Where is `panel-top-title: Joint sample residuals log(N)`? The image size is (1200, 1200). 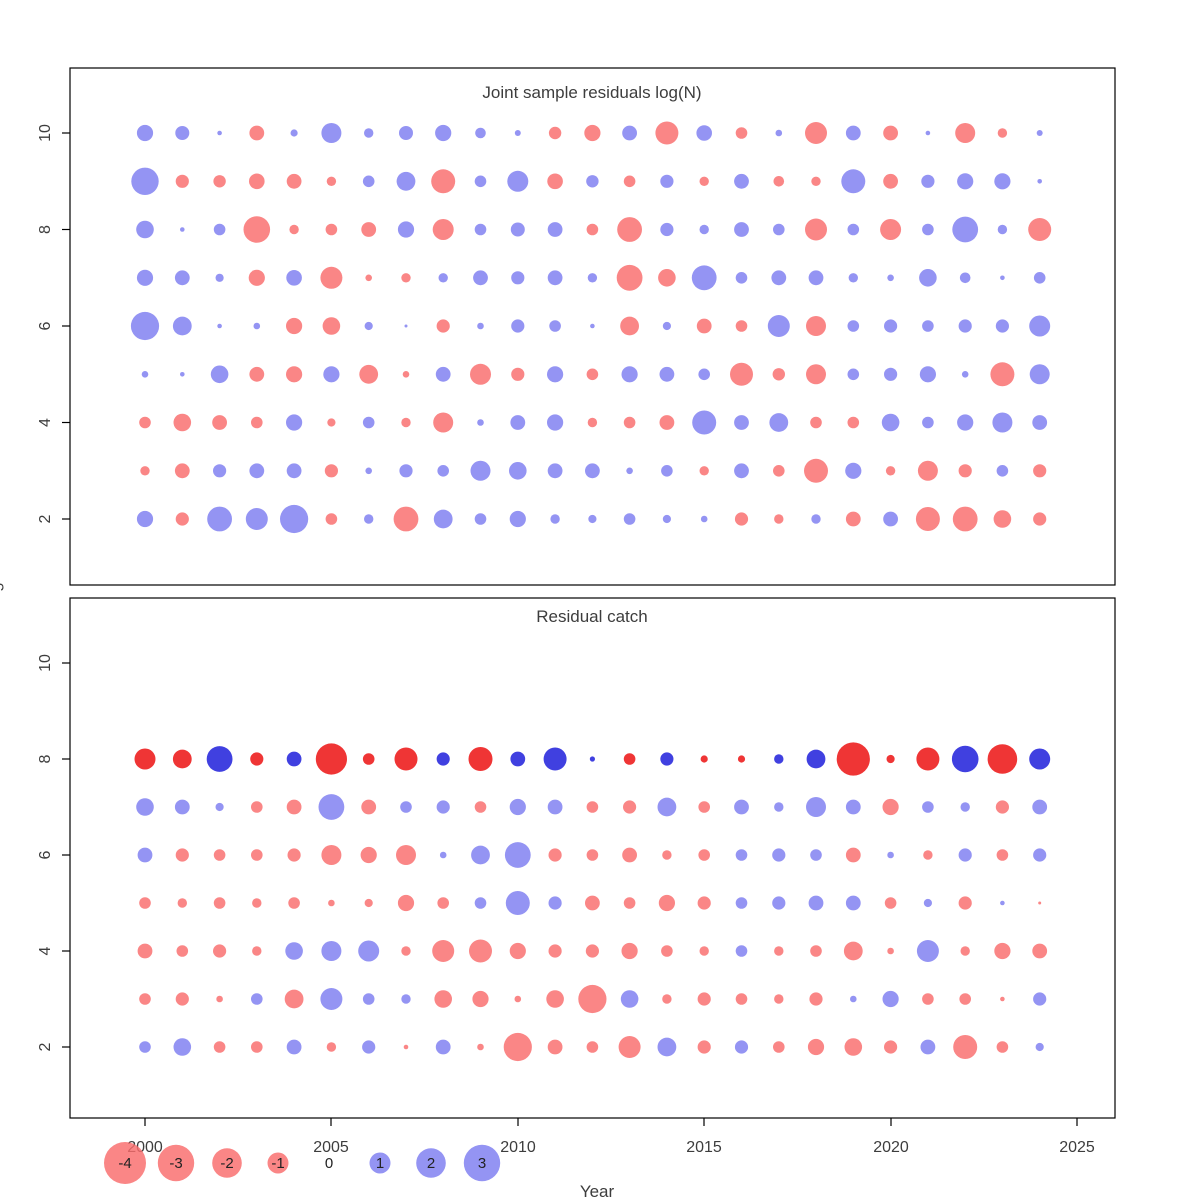
panel-top-title: Joint sample residuals log(N) is located at coordinates (591, 92).